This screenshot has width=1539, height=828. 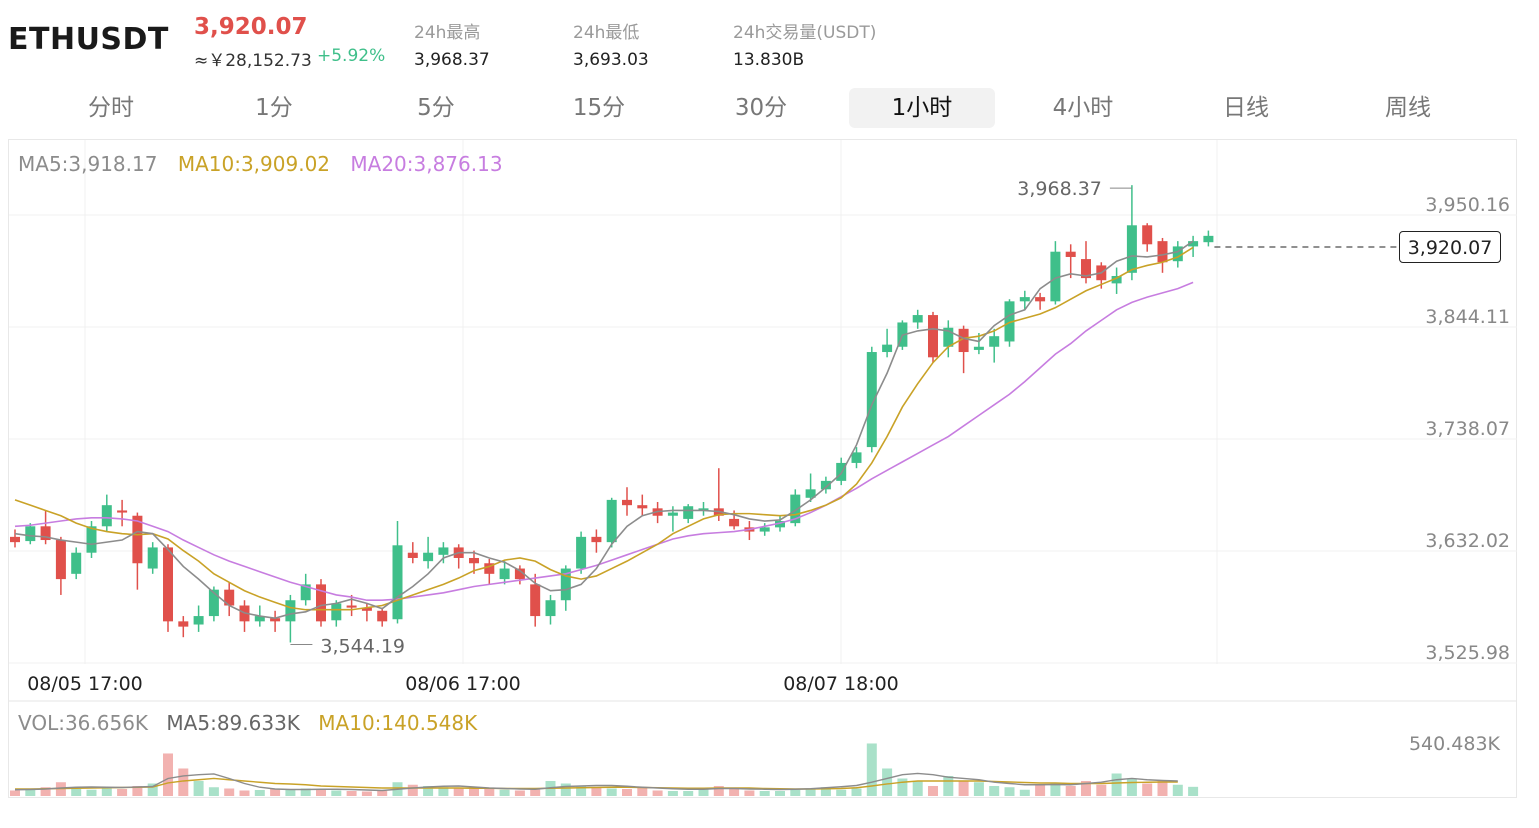 I want to click on tab-weekly: 周线, so click(x=1408, y=108).